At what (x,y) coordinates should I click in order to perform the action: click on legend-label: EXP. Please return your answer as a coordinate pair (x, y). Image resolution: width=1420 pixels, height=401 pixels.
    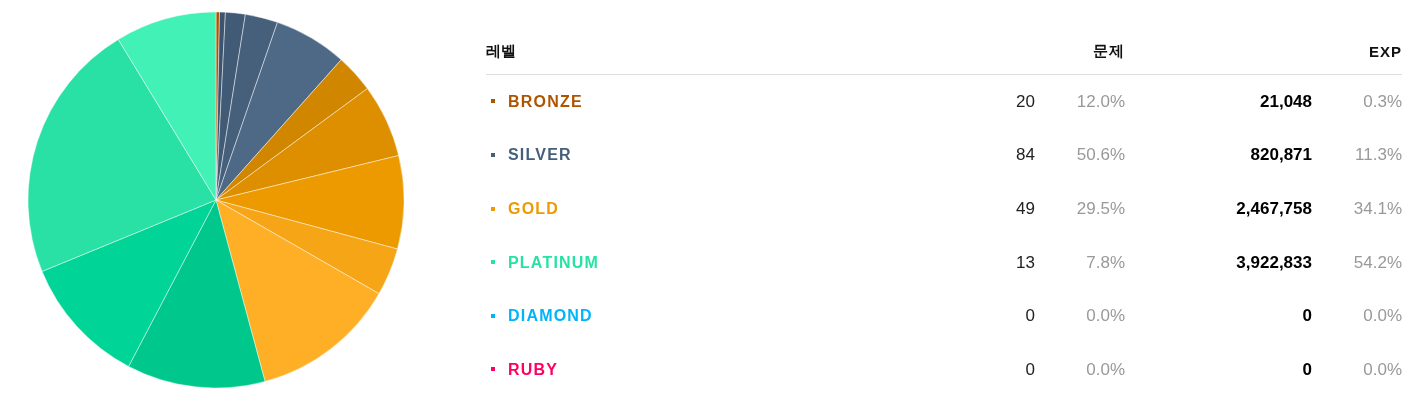
    Looking at the image, I should click on (1264, 51).